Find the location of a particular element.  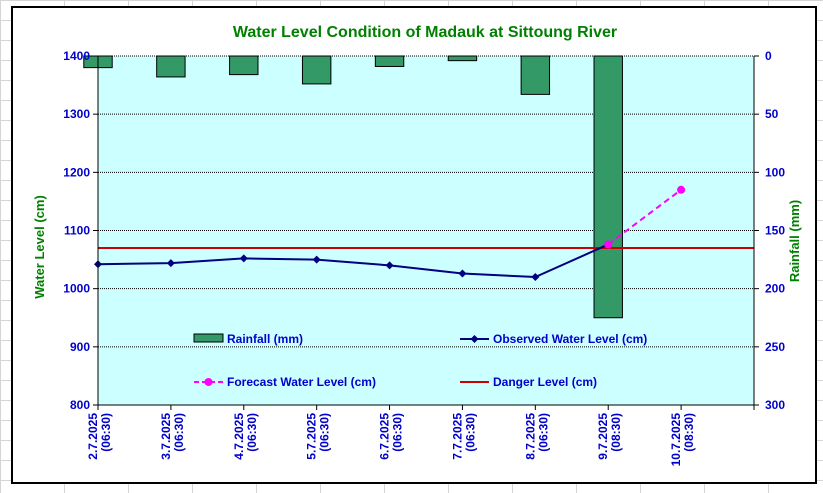

y-tick-label: 900 is located at coordinates (80, 347).